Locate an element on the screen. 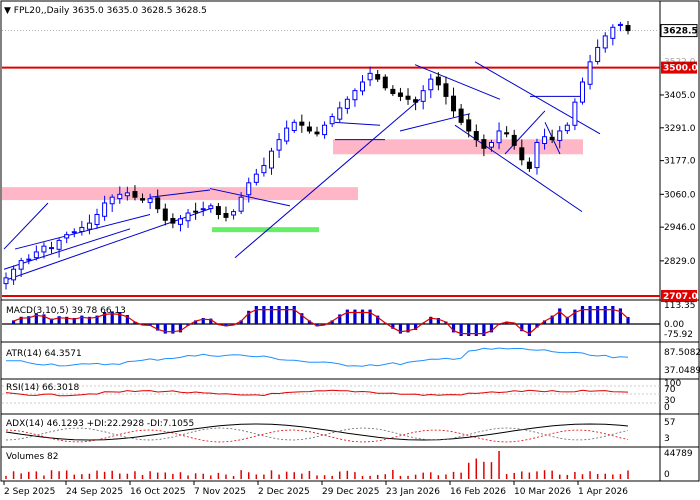 This screenshot has height=500, width=700. rsi-tick-label: 100 is located at coordinates (672, 384).